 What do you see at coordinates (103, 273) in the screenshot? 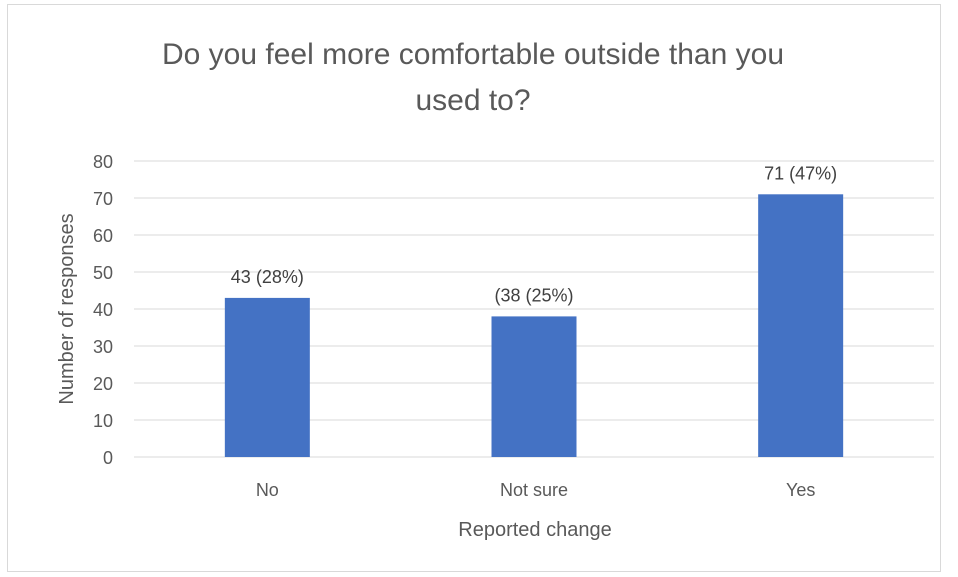
I see `y-tick-label: 50` at bounding box center [103, 273].